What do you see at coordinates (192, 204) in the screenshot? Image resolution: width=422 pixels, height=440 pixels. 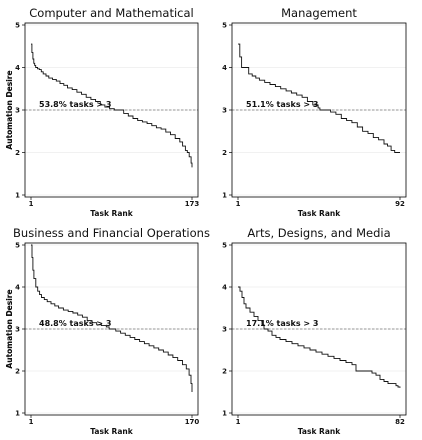 I see `x-tick-label: 173` at bounding box center [192, 204].